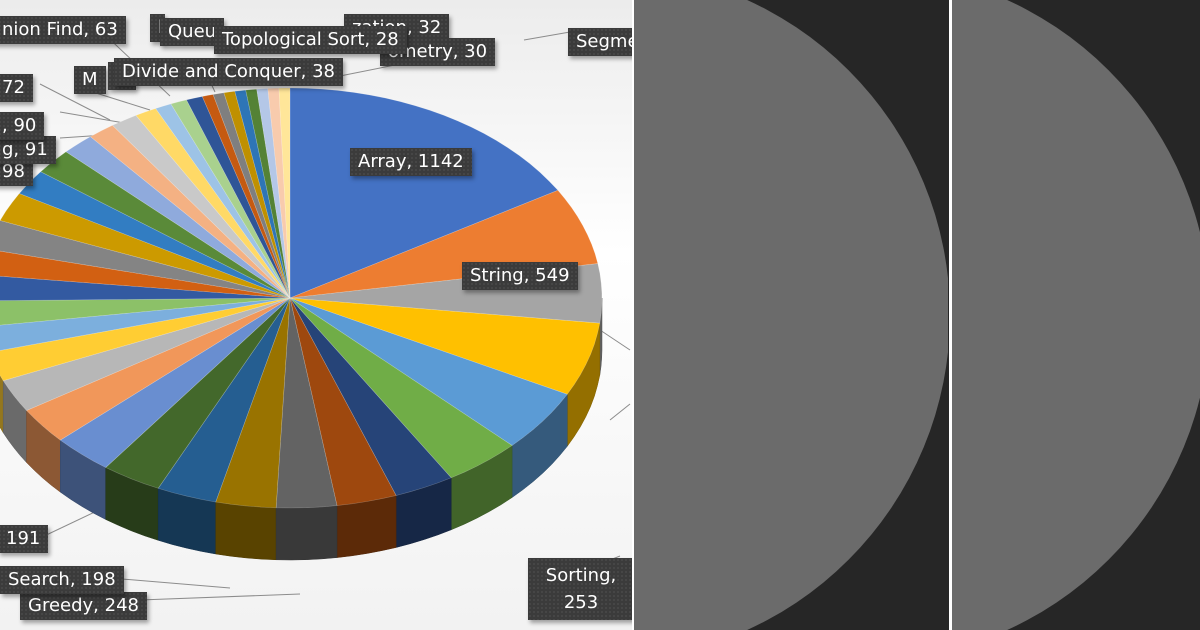 The height and width of the screenshot is (630, 1200). I want to click on data-label-topological-sort: Topological Sort, 28, so click(310, 40).